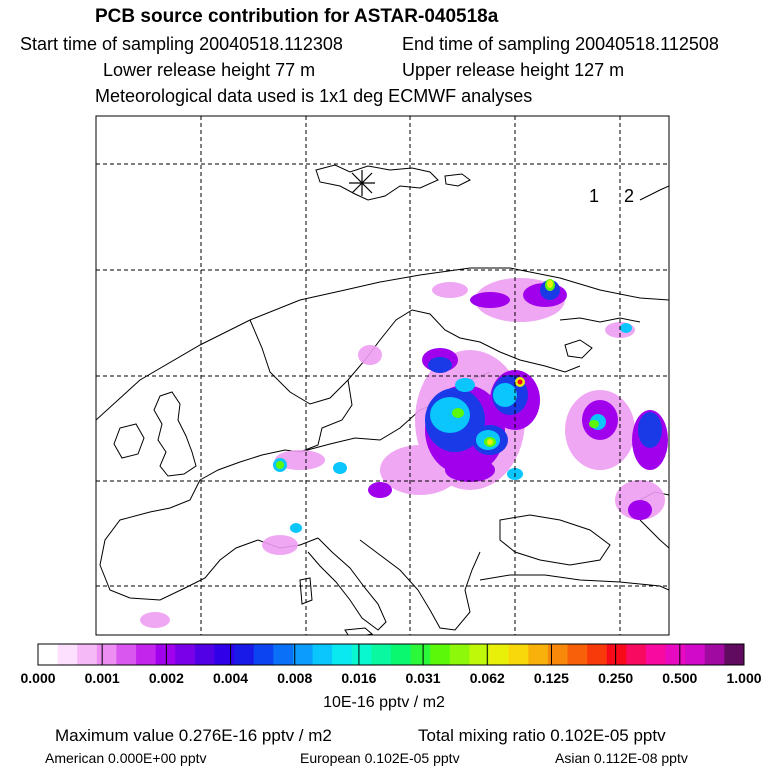 Image resolution: width=768 pixels, height=768 pixels. What do you see at coordinates (551, 678) in the screenshot?
I see `colorbar-tick-label: 0.125` at bounding box center [551, 678].